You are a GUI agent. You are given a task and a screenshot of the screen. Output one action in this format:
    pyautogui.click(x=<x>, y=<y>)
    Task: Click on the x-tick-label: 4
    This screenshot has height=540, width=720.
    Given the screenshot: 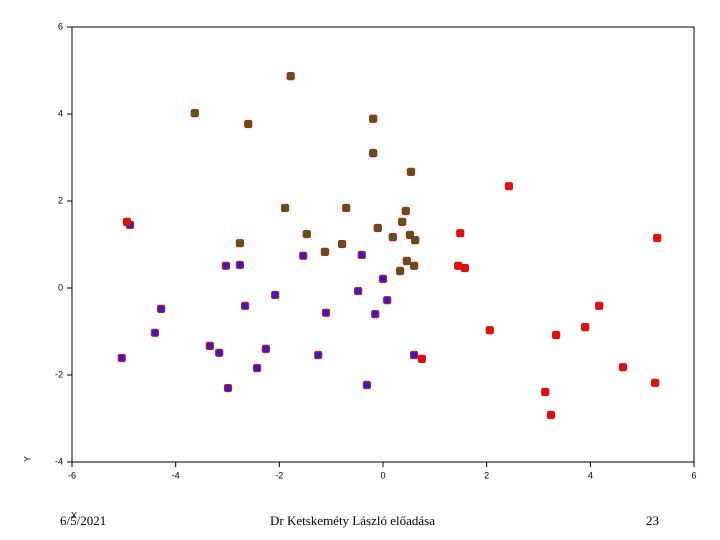 What is the action you would take?
    pyautogui.click(x=590, y=475)
    